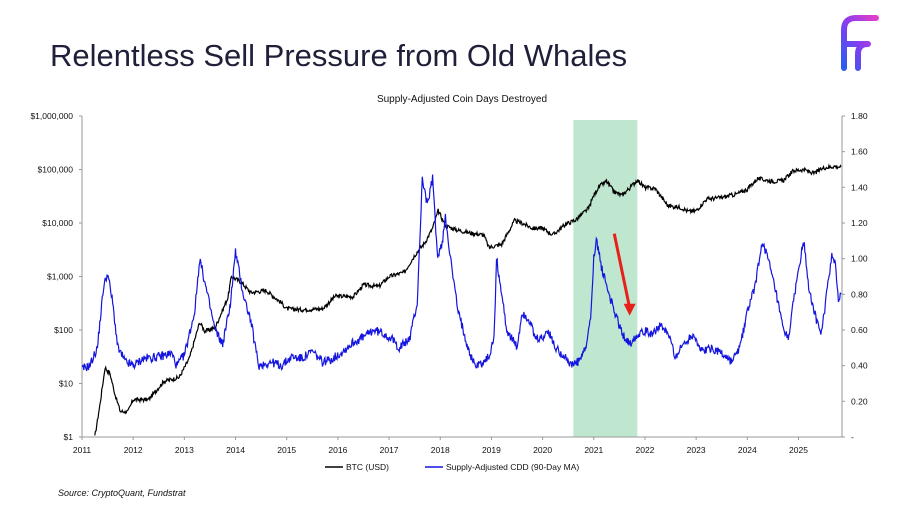  Describe the element at coordinates (63, 330) in the screenshot. I see `left-tick-label: $100` at that location.